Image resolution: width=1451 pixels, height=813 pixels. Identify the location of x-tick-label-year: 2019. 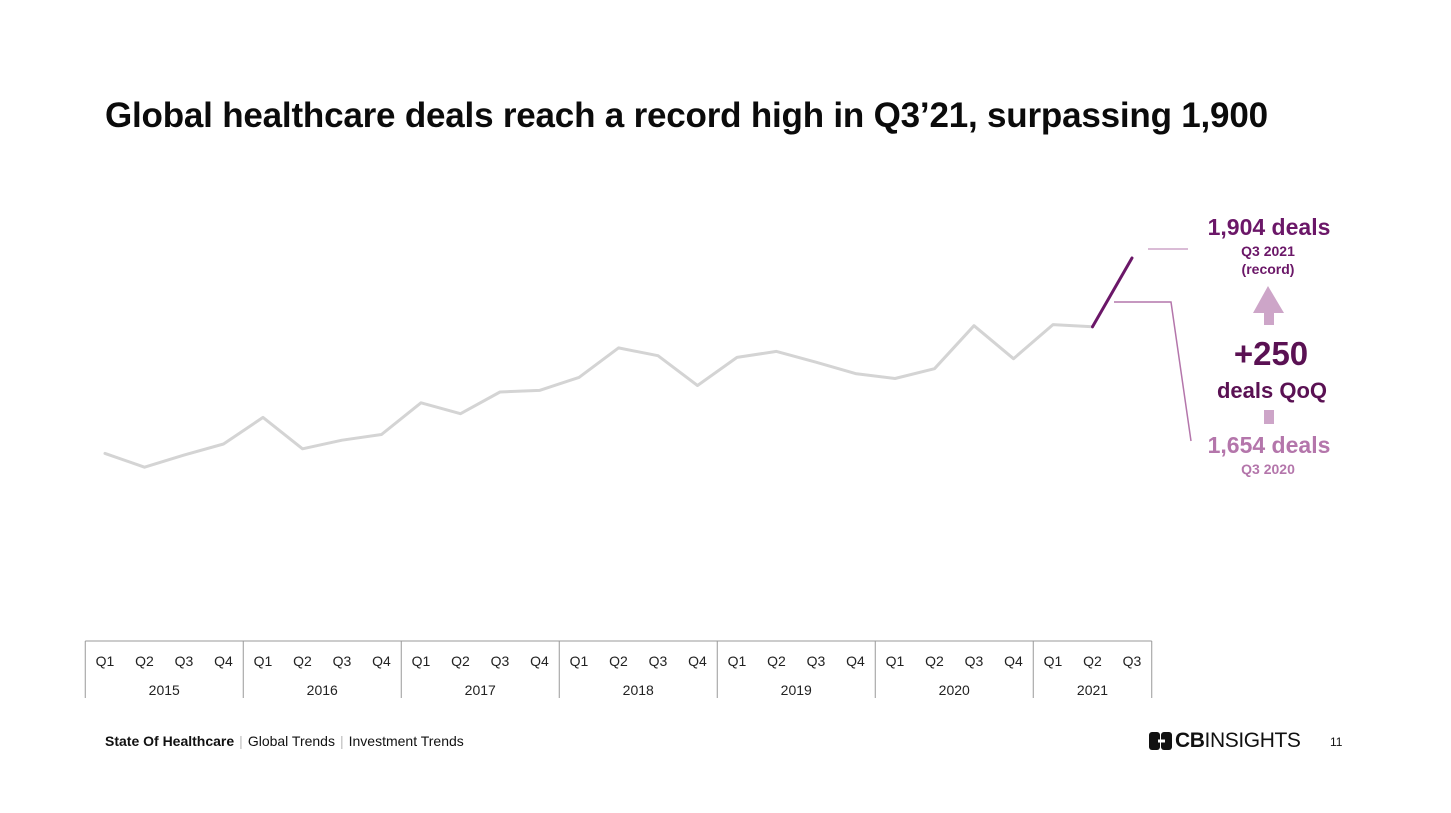
(796, 690).